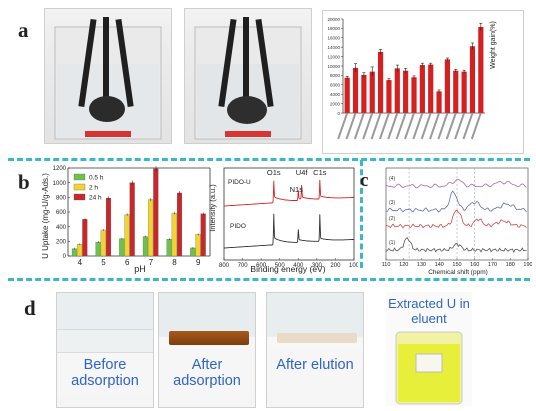 This screenshot has width=536, height=411. What do you see at coordinates (174, 262) in the screenshot?
I see `u-uptake-category-label: 8` at bounding box center [174, 262].